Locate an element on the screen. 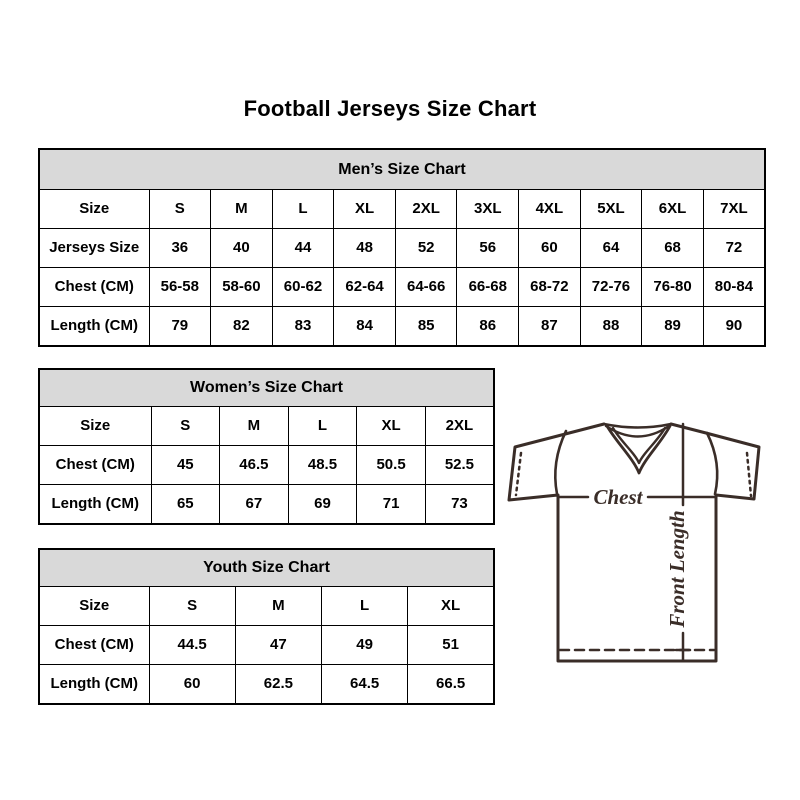 The width and height of the screenshot is (800, 800). table-row: Length (CM) 60 62.5 64.5 66.5 is located at coordinates (266, 684).